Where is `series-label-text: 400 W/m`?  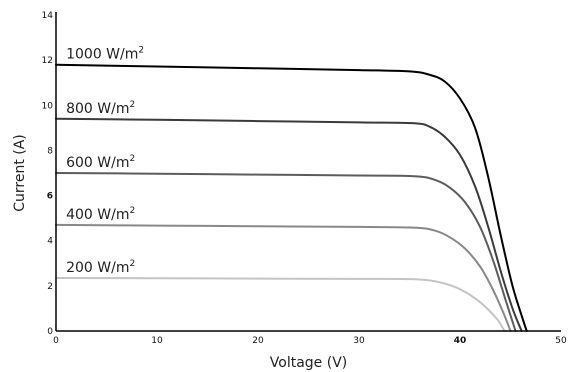
series-label-text: 400 W/m is located at coordinates (97, 215).